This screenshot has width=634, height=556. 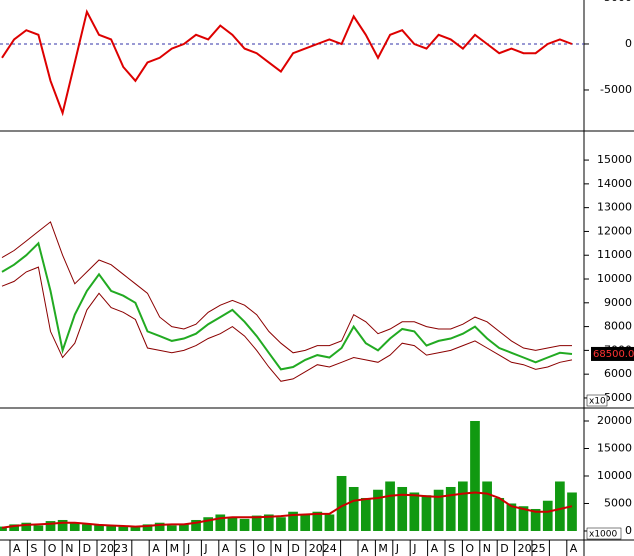 What do you see at coordinates (614, 183) in the screenshot?
I see `y-tick-label: 14000` at bounding box center [614, 183].